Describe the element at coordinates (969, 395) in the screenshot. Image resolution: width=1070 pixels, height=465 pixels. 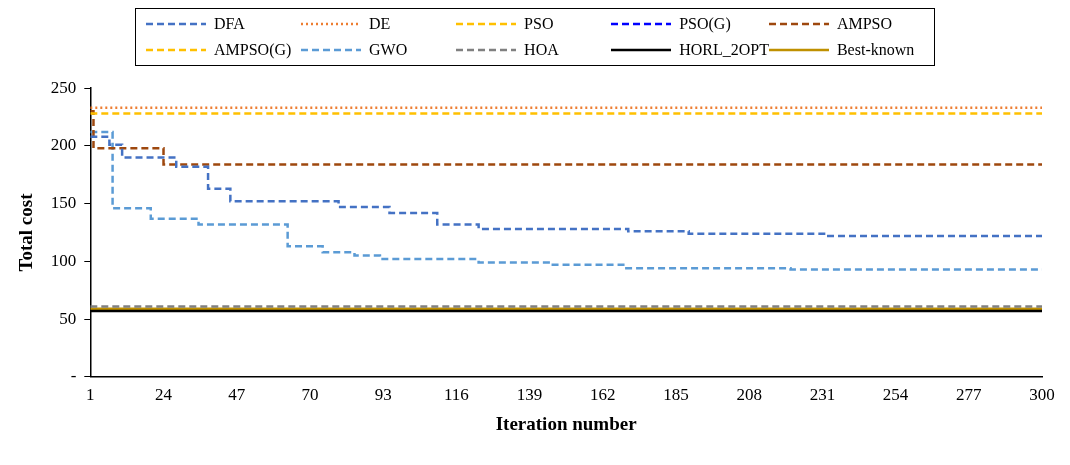
I see `x-tick-label: 277` at that location.